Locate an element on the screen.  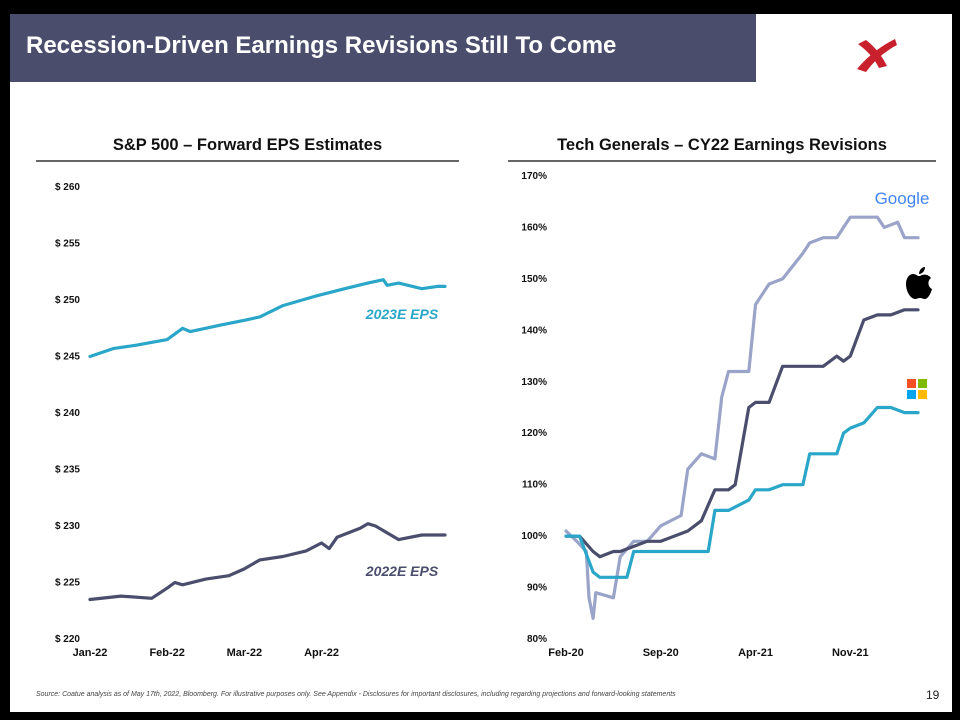
left-y-tick-label: $ 260 is located at coordinates (67, 187).